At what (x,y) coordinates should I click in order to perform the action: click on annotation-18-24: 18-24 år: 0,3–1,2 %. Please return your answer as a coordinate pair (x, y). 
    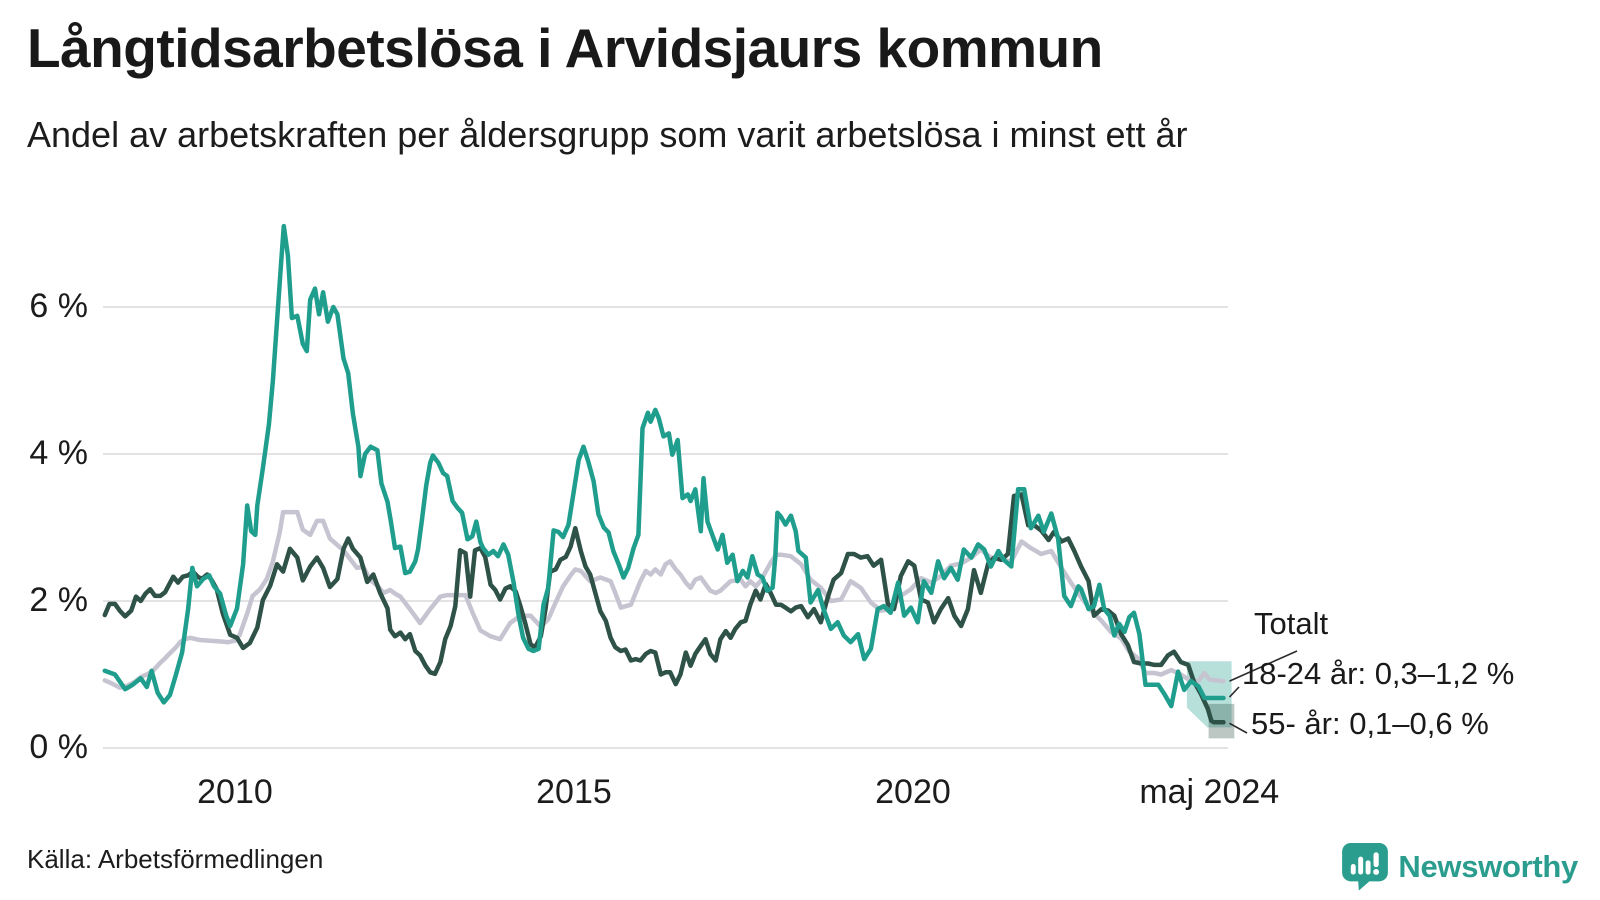
    Looking at the image, I should click on (1378, 673).